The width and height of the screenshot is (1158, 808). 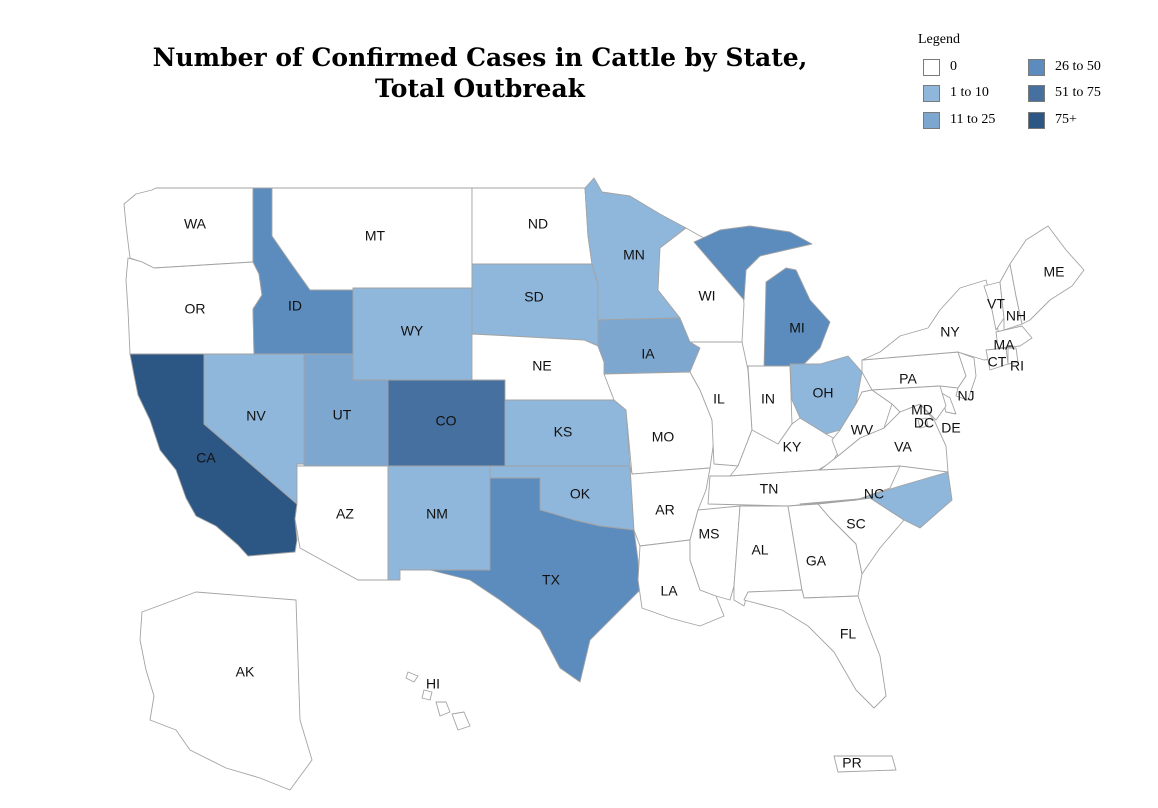 What do you see at coordinates (551, 580) in the screenshot?
I see `state-label-tx: TX` at bounding box center [551, 580].